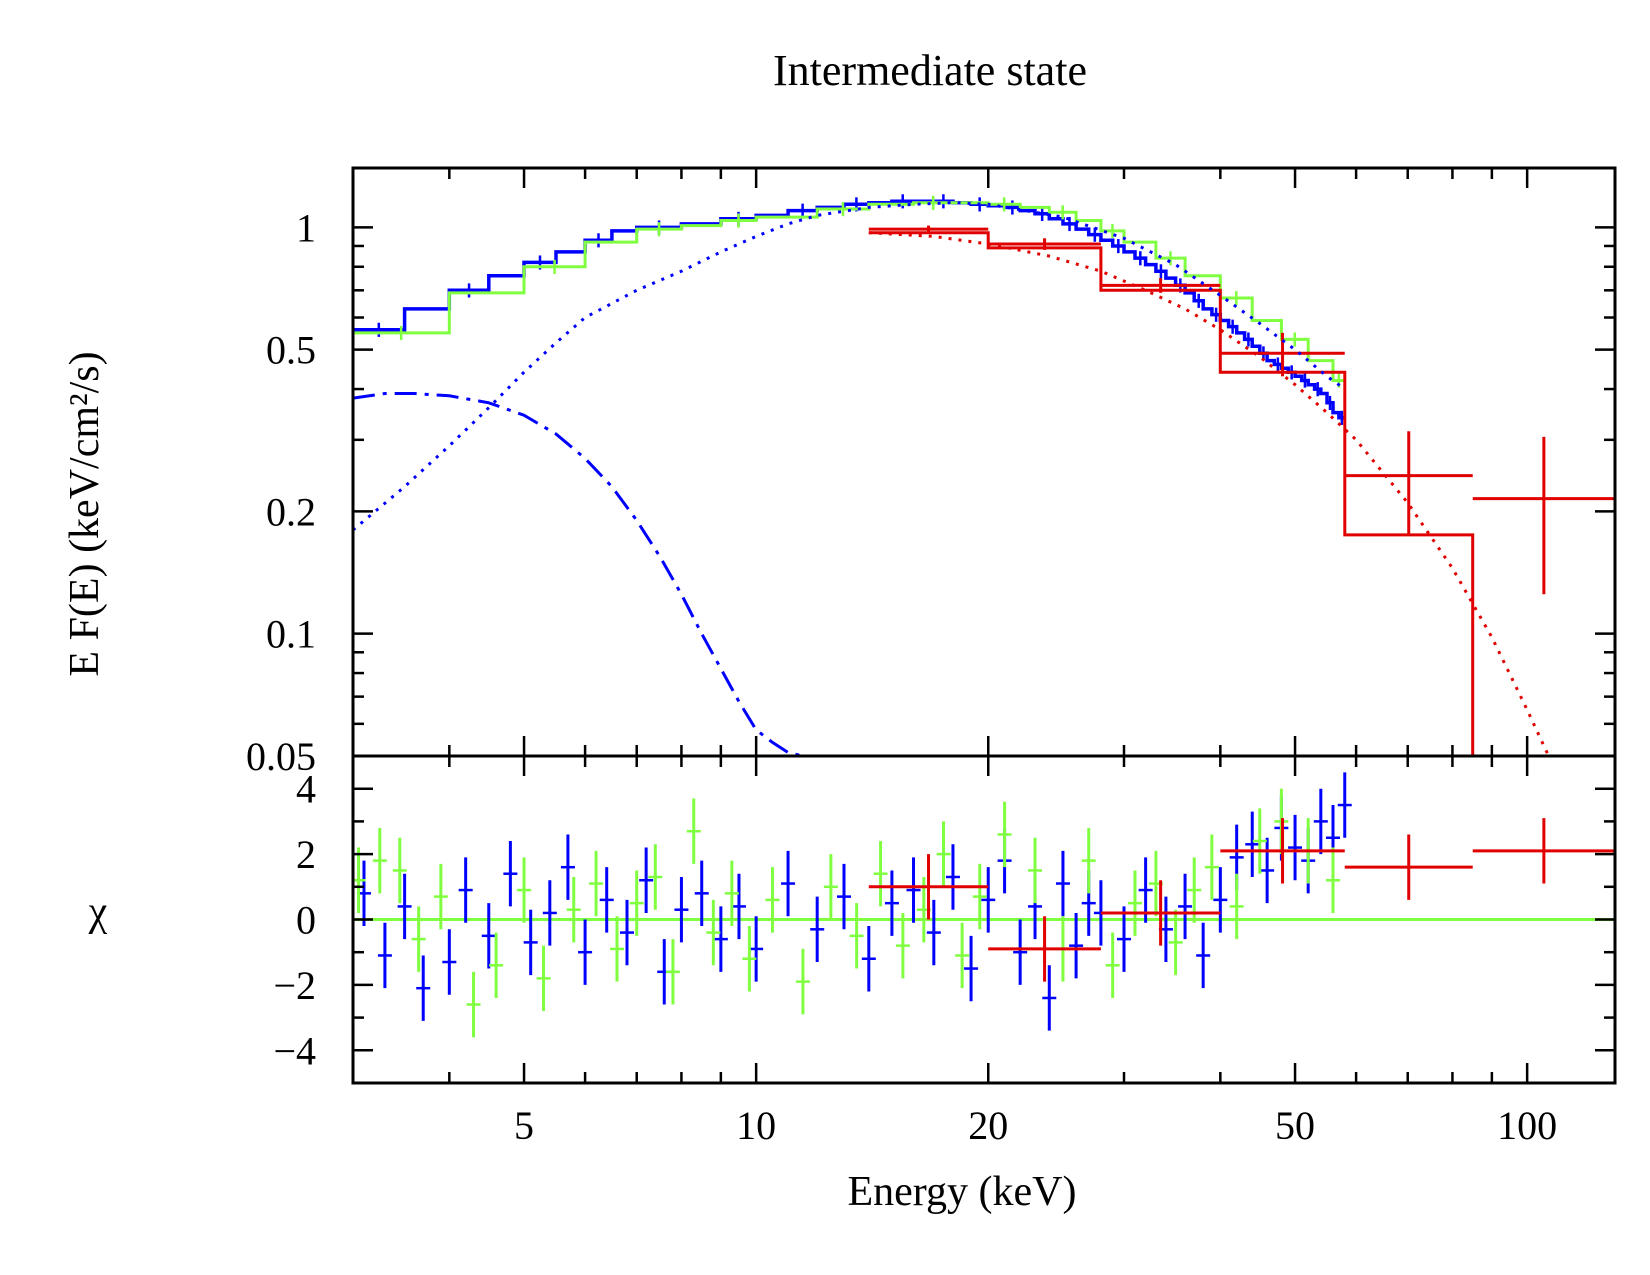 The width and height of the screenshot is (1650, 1275). Describe the element at coordinates (294, 985) in the screenshot. I see `y-tick-label-bottom: −2` at that location.